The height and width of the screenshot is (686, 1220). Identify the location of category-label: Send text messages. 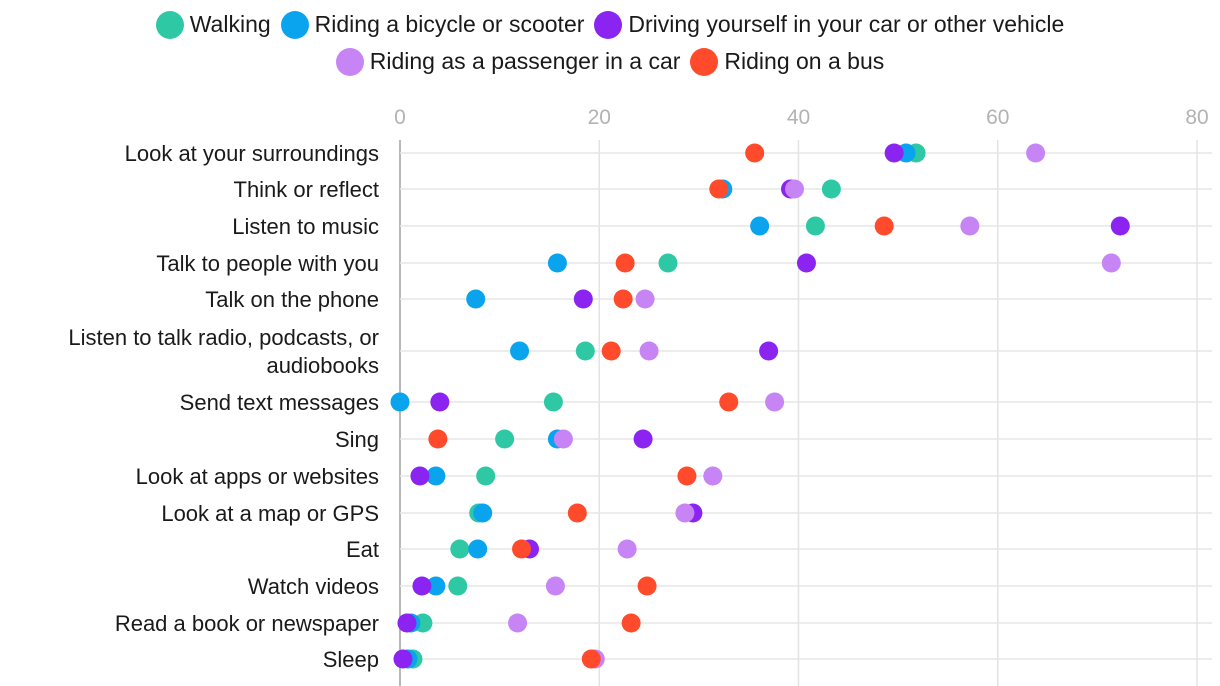
(279, 402).